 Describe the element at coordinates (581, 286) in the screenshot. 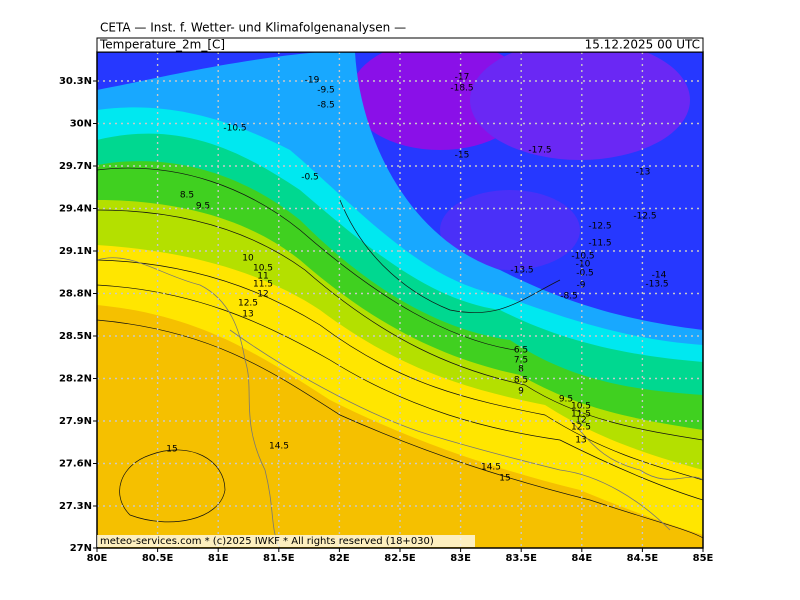

I see `contour-label: -9` at that location.